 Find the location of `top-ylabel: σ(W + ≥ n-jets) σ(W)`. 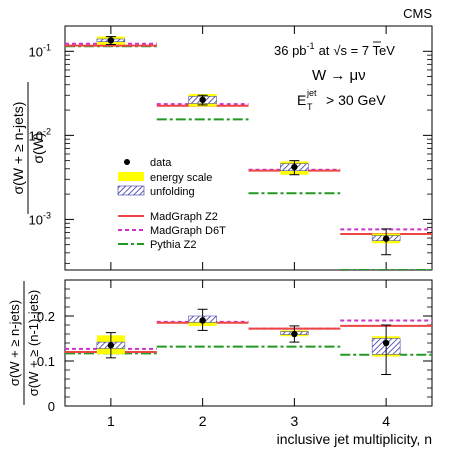

top-ylabel: σ(W + ≥ n-jets) σ(W) is located at coordinates (28, 148).